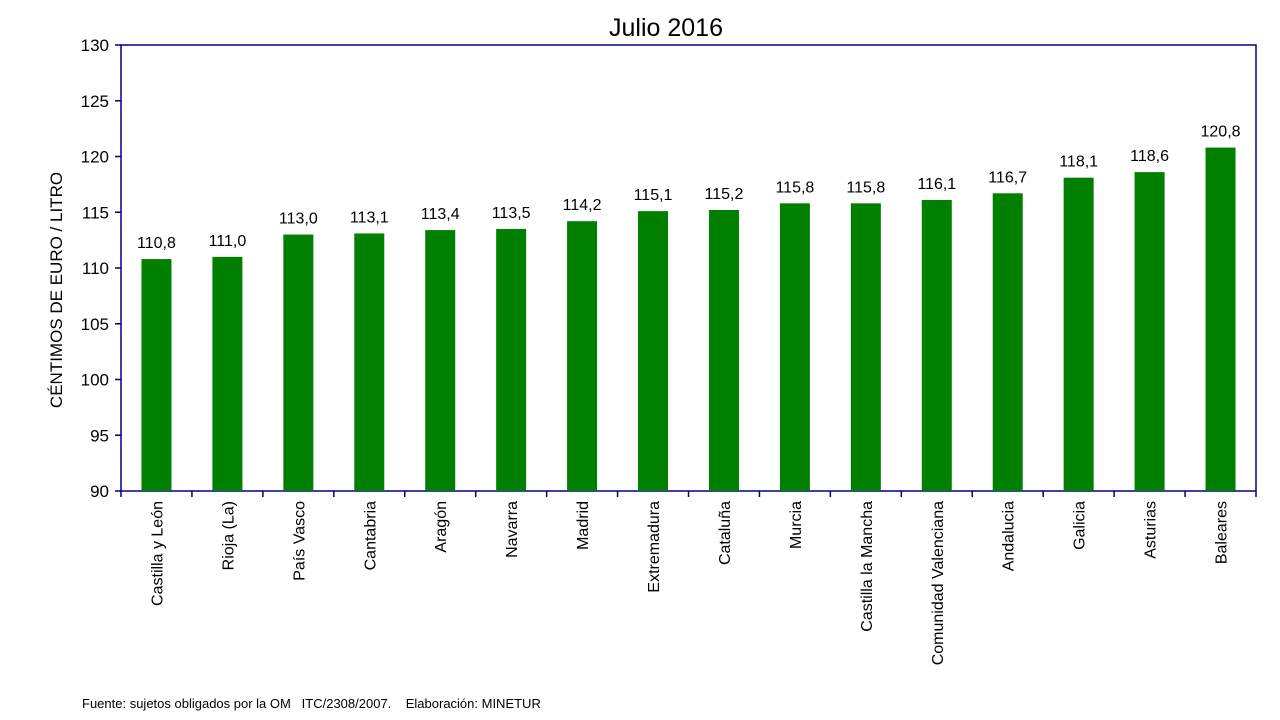  I want to click on data-label: 113,4, so click(440, 214).